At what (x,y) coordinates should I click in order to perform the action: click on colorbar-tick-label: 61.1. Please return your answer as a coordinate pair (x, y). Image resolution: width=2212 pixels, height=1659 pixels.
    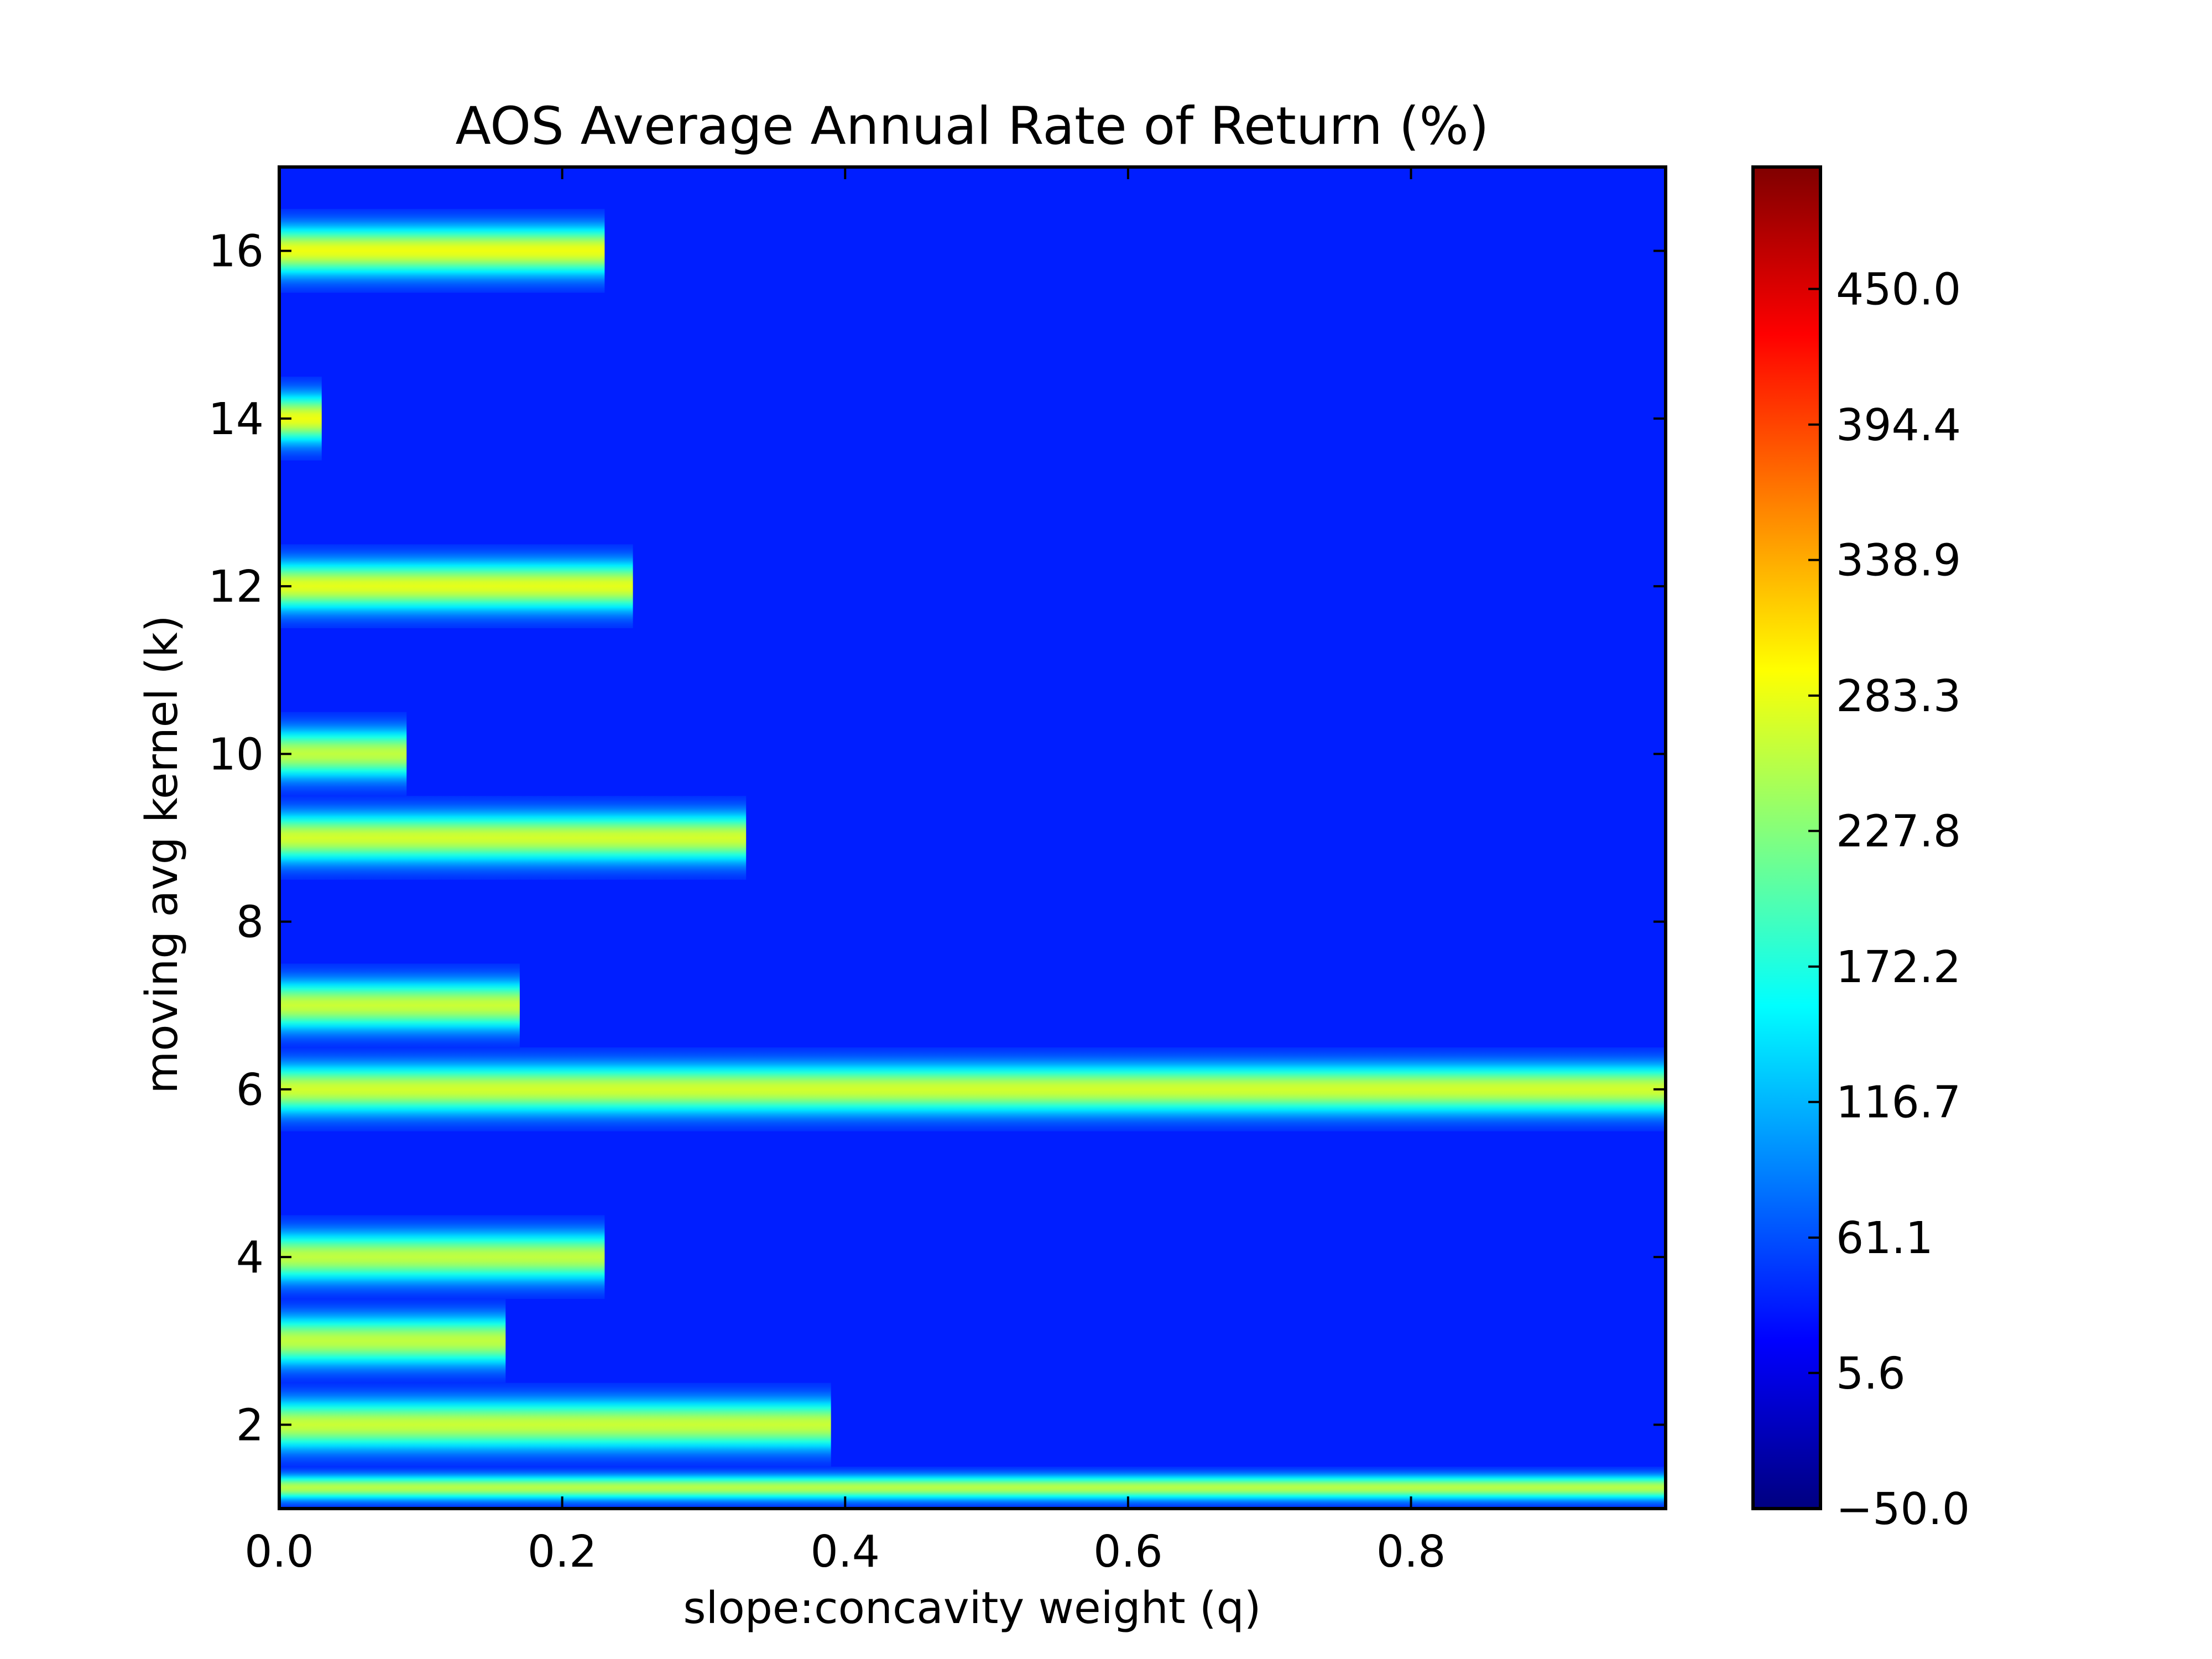
    Looking at the image, I should click on (1885, 1239).